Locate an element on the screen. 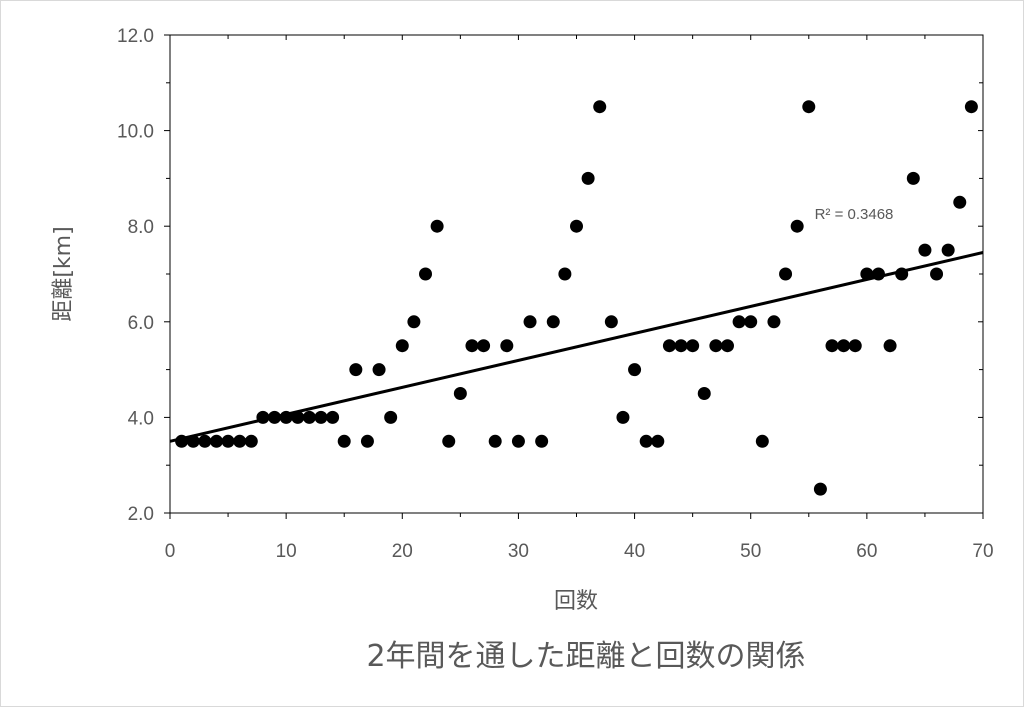 This screenshot has height=707, width=1024. x-tick-label: 40 is located at coordinates (634, 551).